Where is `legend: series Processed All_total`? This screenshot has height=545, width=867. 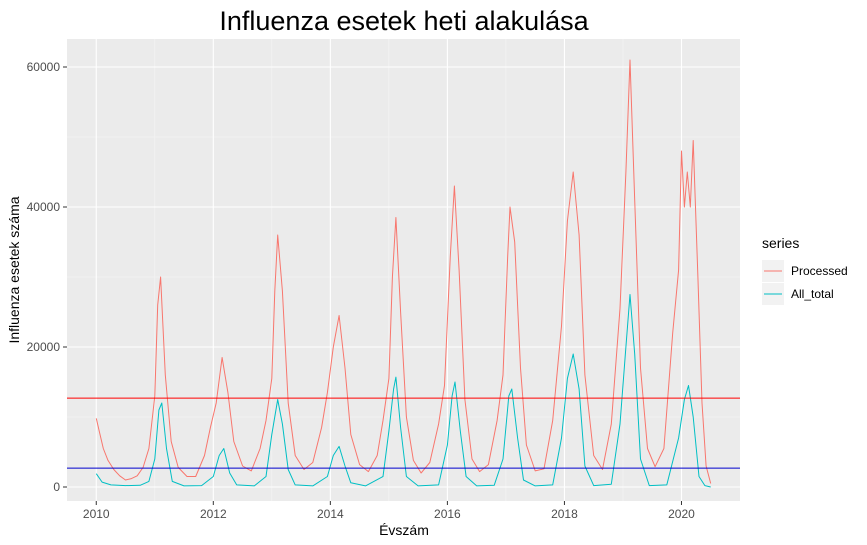
legend: series Processed All_total is located at coordinates (805, 270).